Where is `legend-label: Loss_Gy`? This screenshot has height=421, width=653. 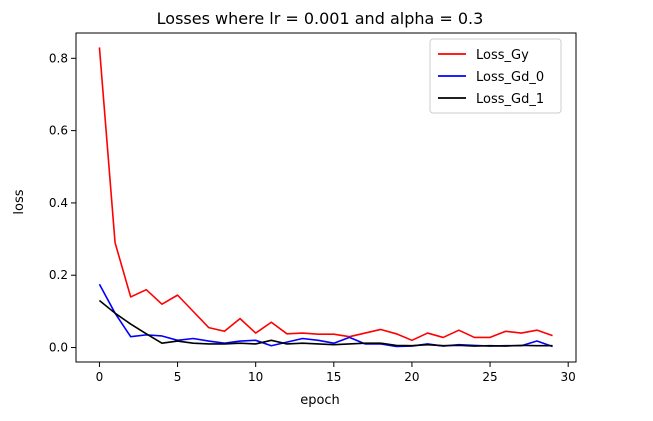
legend-label: Loss_Gy is located at coordinates (502, 55).